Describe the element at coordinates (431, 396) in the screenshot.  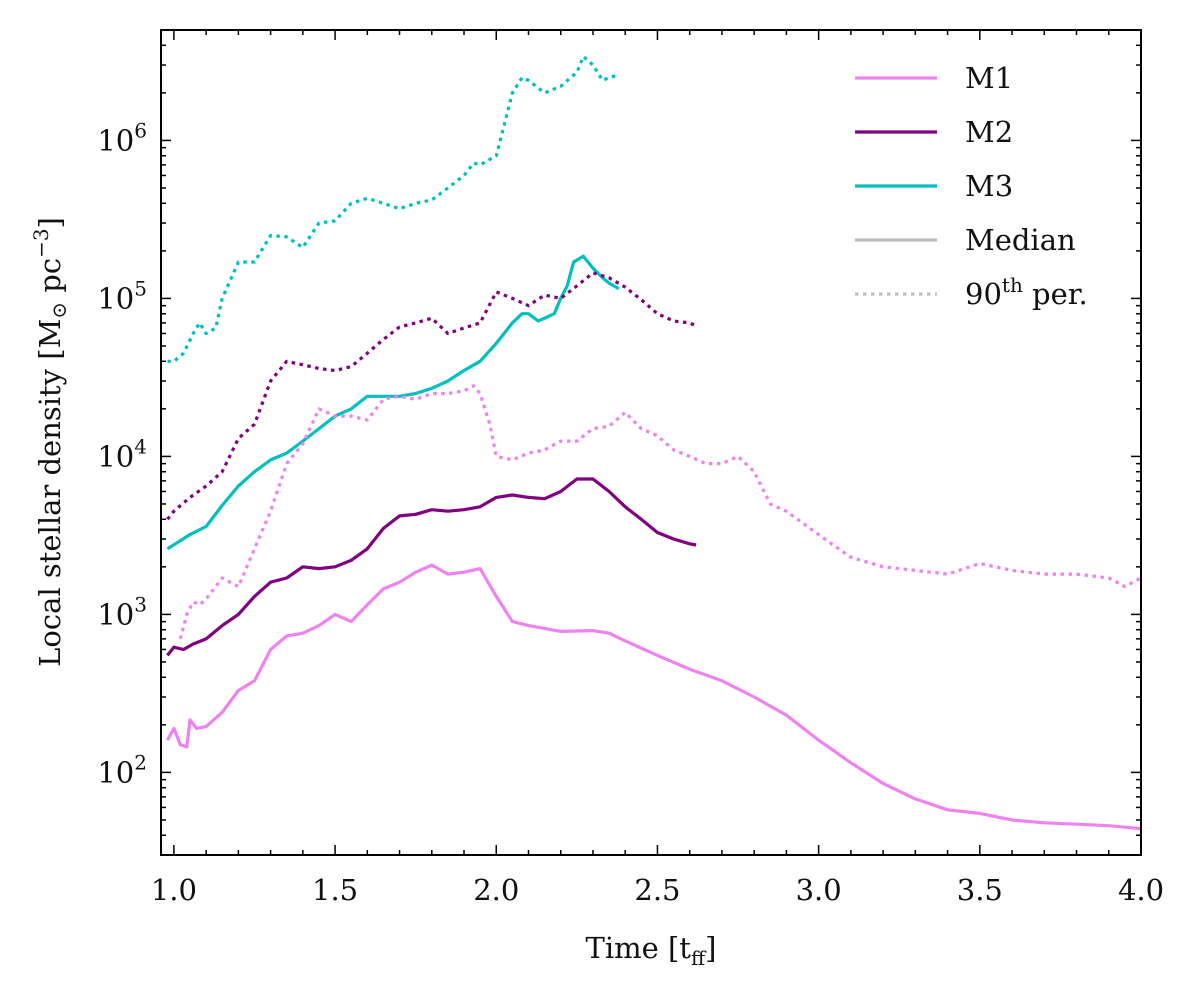
I see `series-line-m2-p90` at that location.